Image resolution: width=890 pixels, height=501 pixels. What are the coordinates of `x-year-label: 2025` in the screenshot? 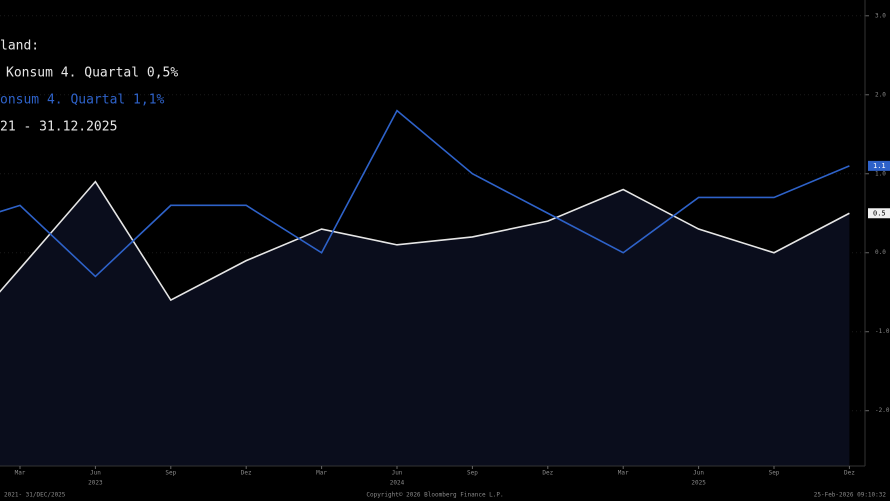 It's located at (698, 483).